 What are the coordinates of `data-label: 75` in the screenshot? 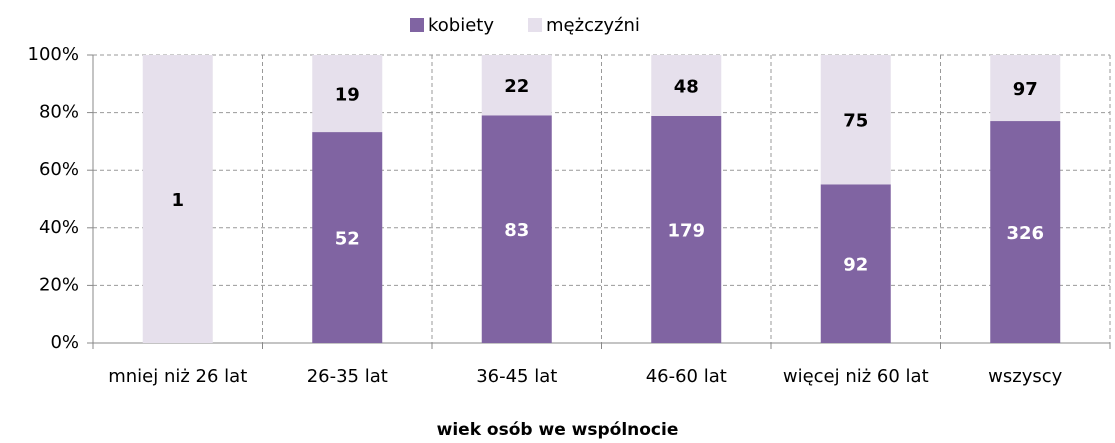 It's located at (855, 121).